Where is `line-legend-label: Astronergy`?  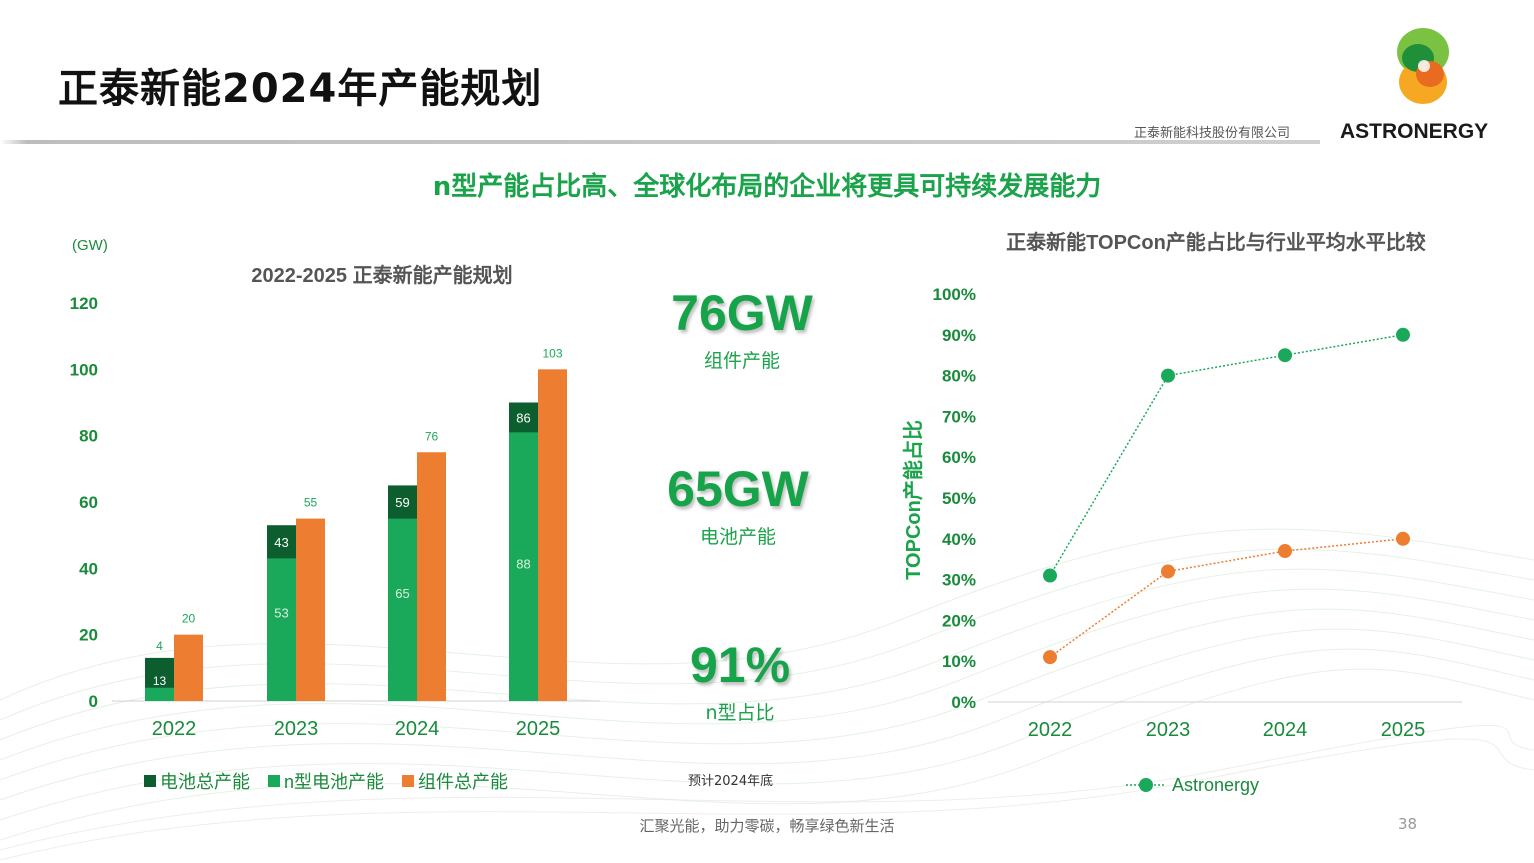
line-legend-label: Astronergy is located at coordinates (1215, 785).